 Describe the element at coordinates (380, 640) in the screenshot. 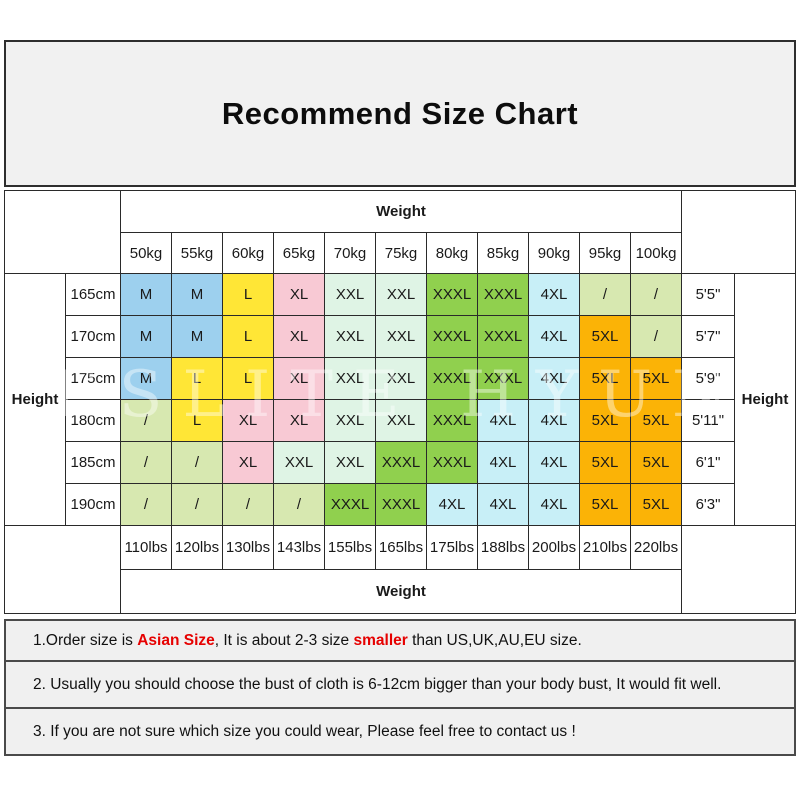

I see `smaller-highlight: smaller` at that location.